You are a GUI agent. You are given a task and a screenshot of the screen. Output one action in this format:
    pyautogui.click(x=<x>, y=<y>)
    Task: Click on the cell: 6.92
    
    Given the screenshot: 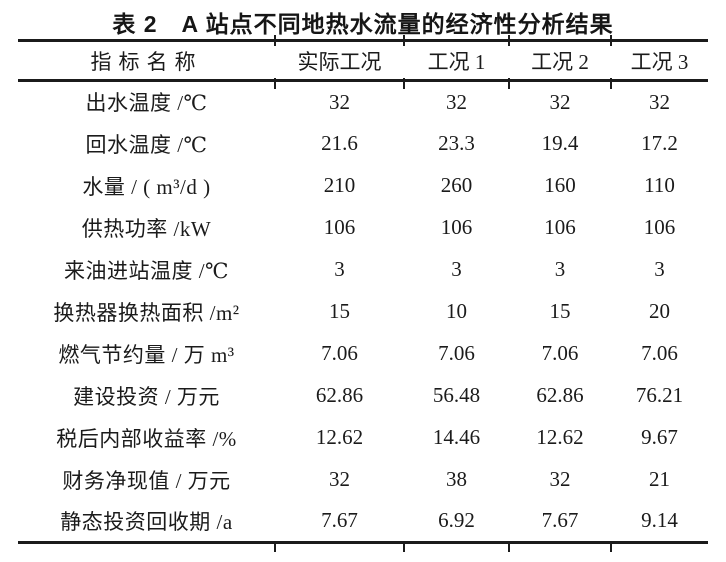 What is the action you would take?
    pyautogui.click(x=456, y=520)
    